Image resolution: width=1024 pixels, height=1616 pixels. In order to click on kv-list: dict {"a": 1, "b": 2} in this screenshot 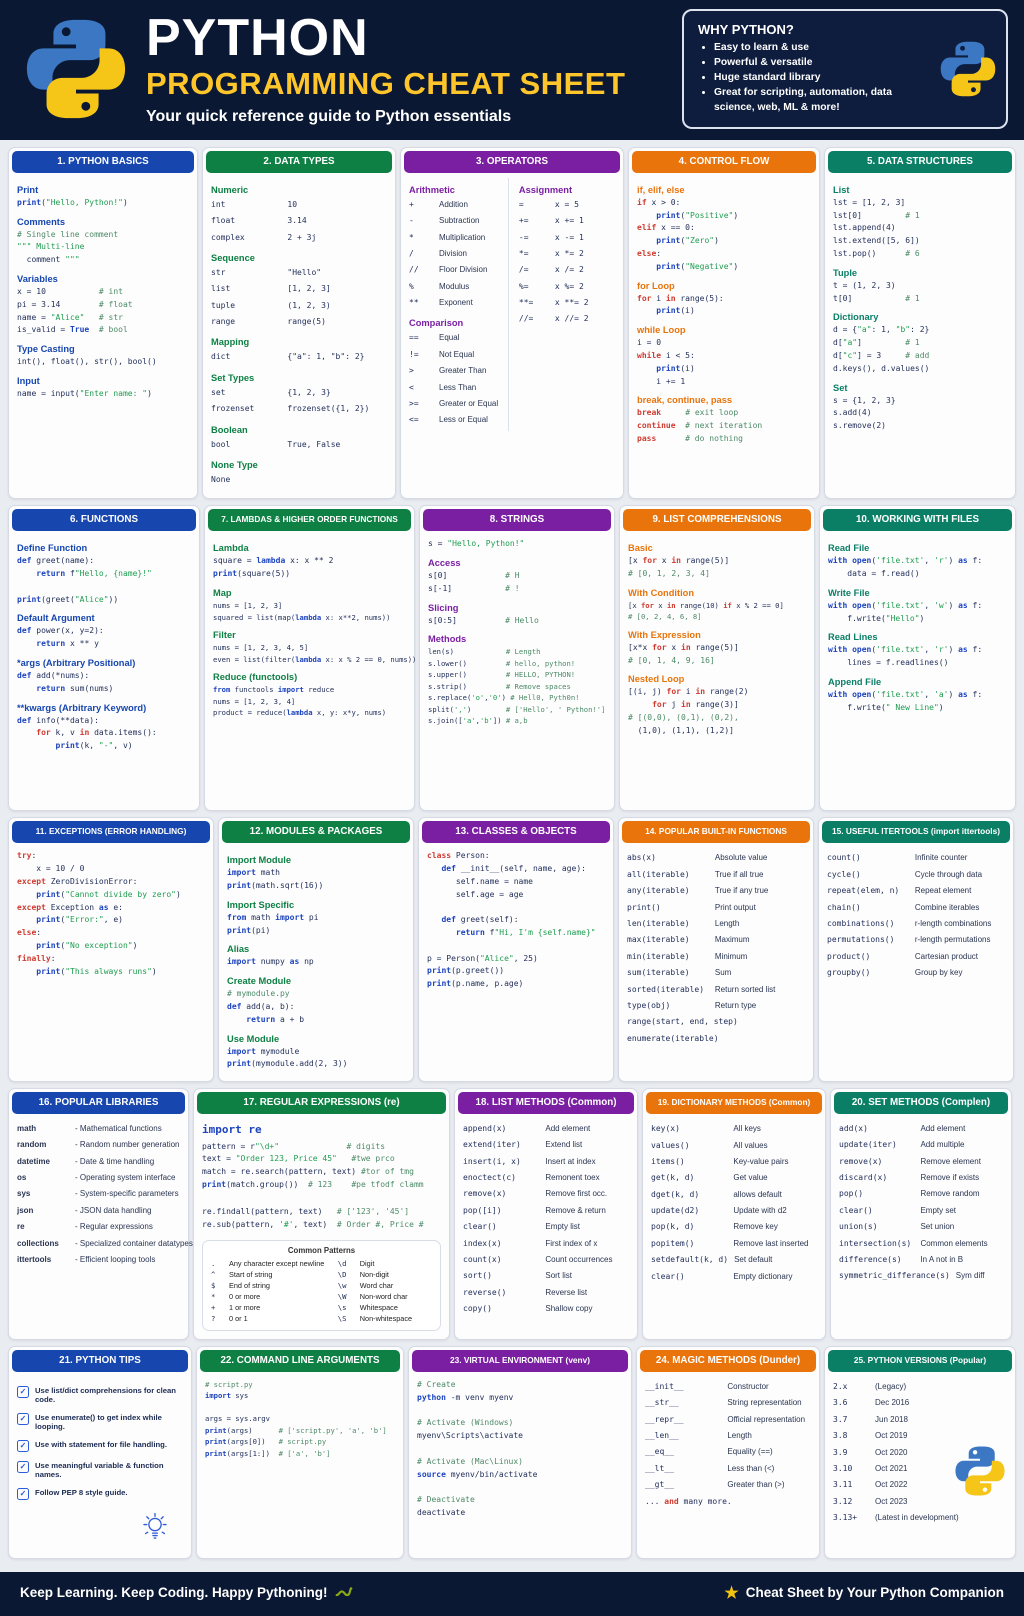, I will do `click(299, 357)`.